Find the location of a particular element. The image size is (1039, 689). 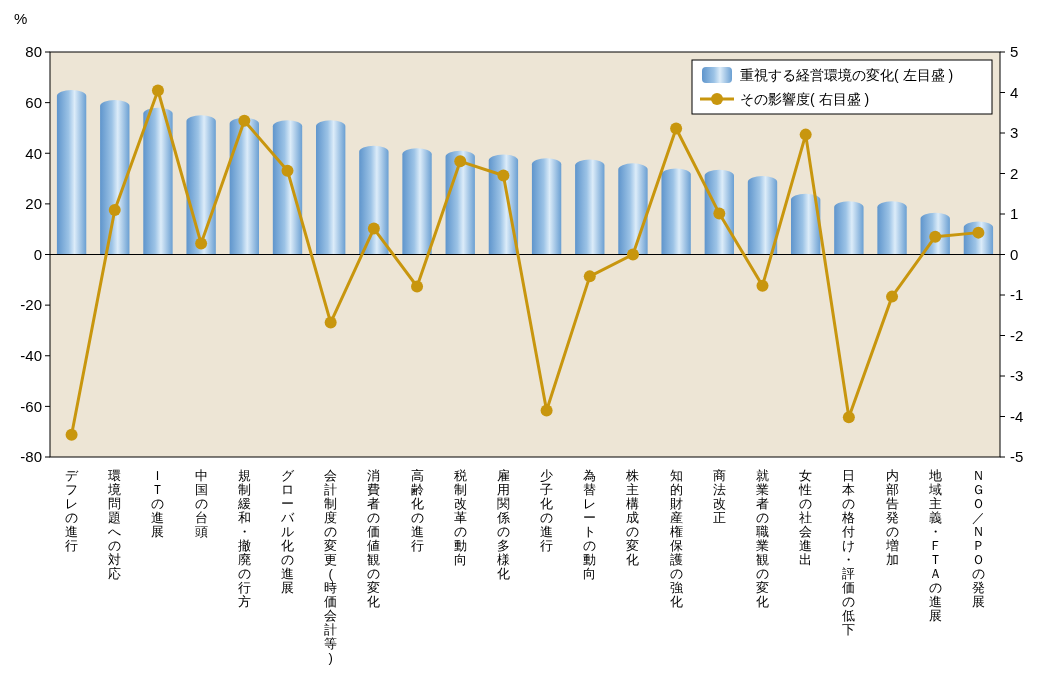

y2-tick-label: -5 is located at coordinates (1017, 457).